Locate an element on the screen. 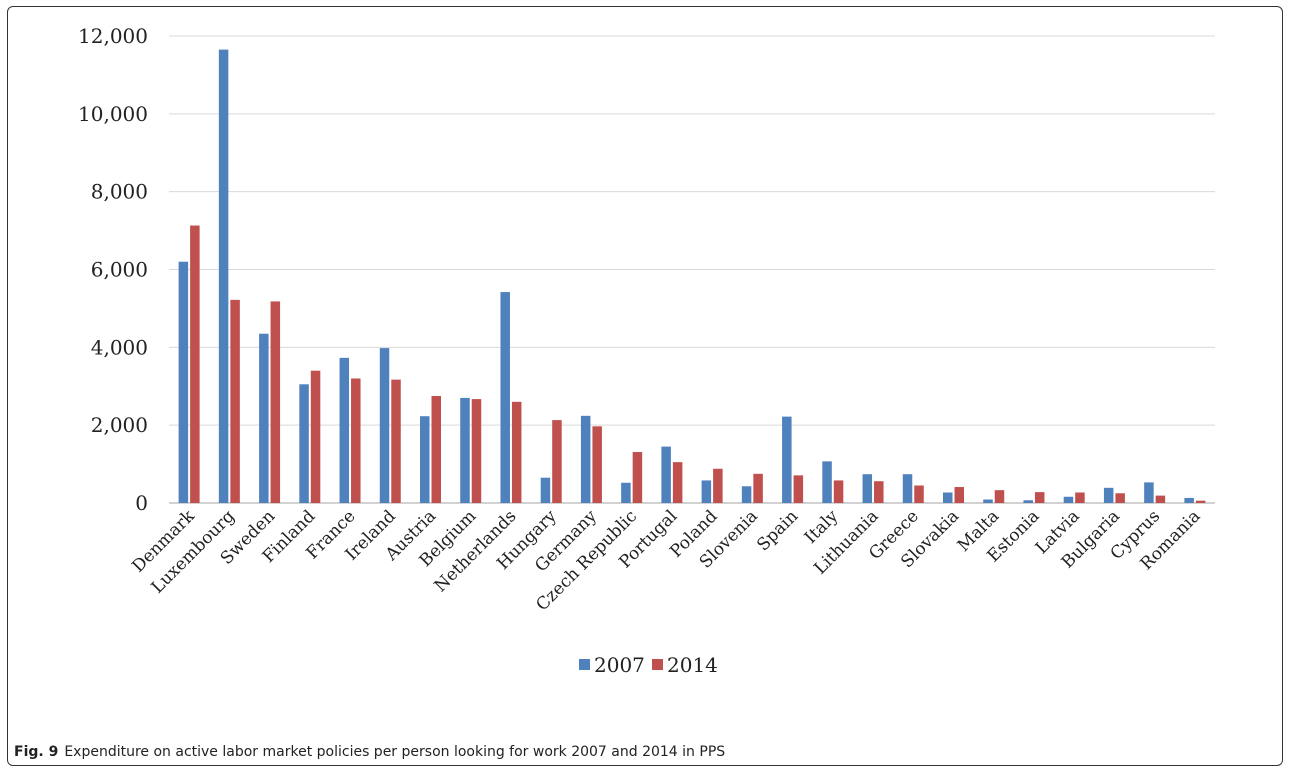 The image size is (1290, 773). bar-2014-latvia is located at coordinates (1080, 497).